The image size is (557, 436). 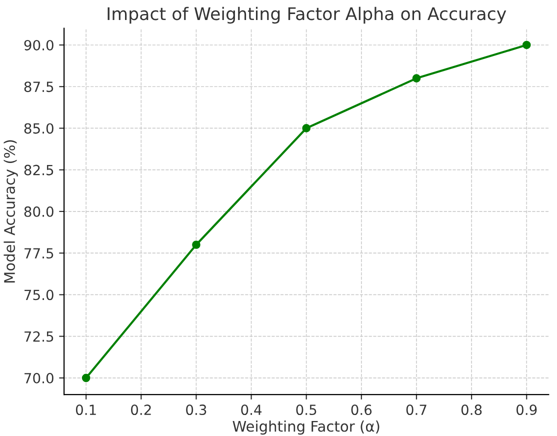 What do you see at coordinates (307, 15) in the screenshot?
I see `chart-title: Impact of Weighting Factor Alpha on Accuracy` at bounding box center [307, 15].